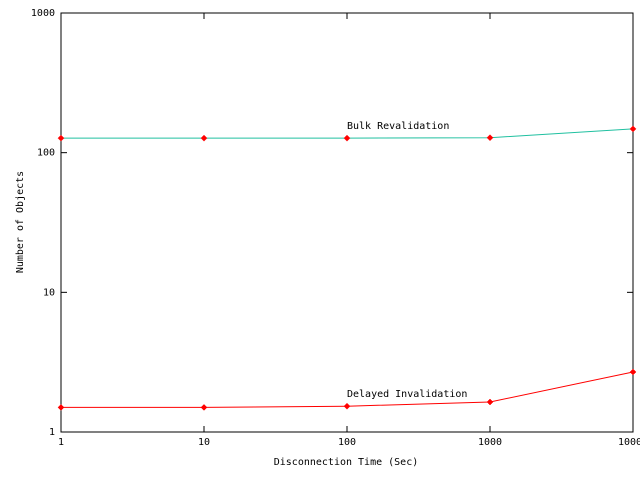  Describe the element at coordinates (346, 462) in the screenshot. I see `x-axis-title: Disconnection Time (Sec)` at that location.